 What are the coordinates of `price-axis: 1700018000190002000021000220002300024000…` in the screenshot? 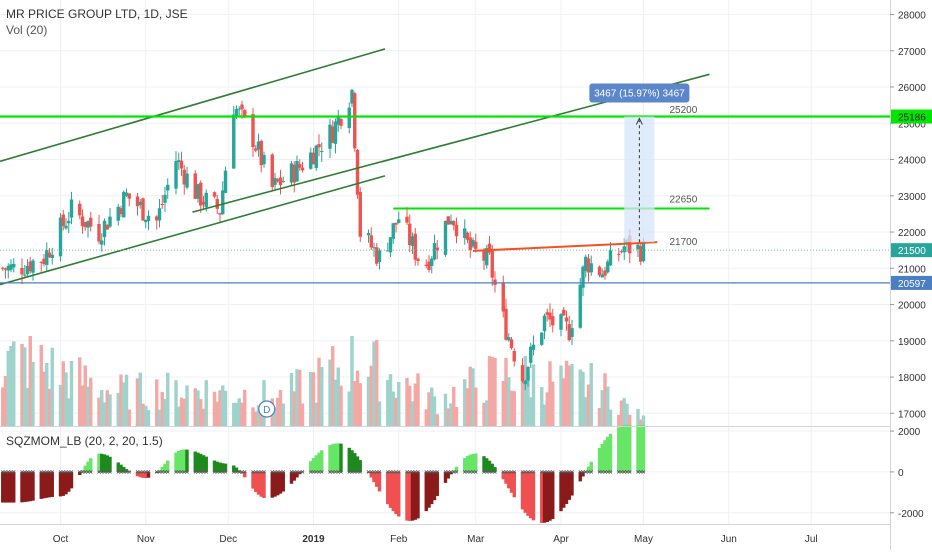 It's located at (911, 275).